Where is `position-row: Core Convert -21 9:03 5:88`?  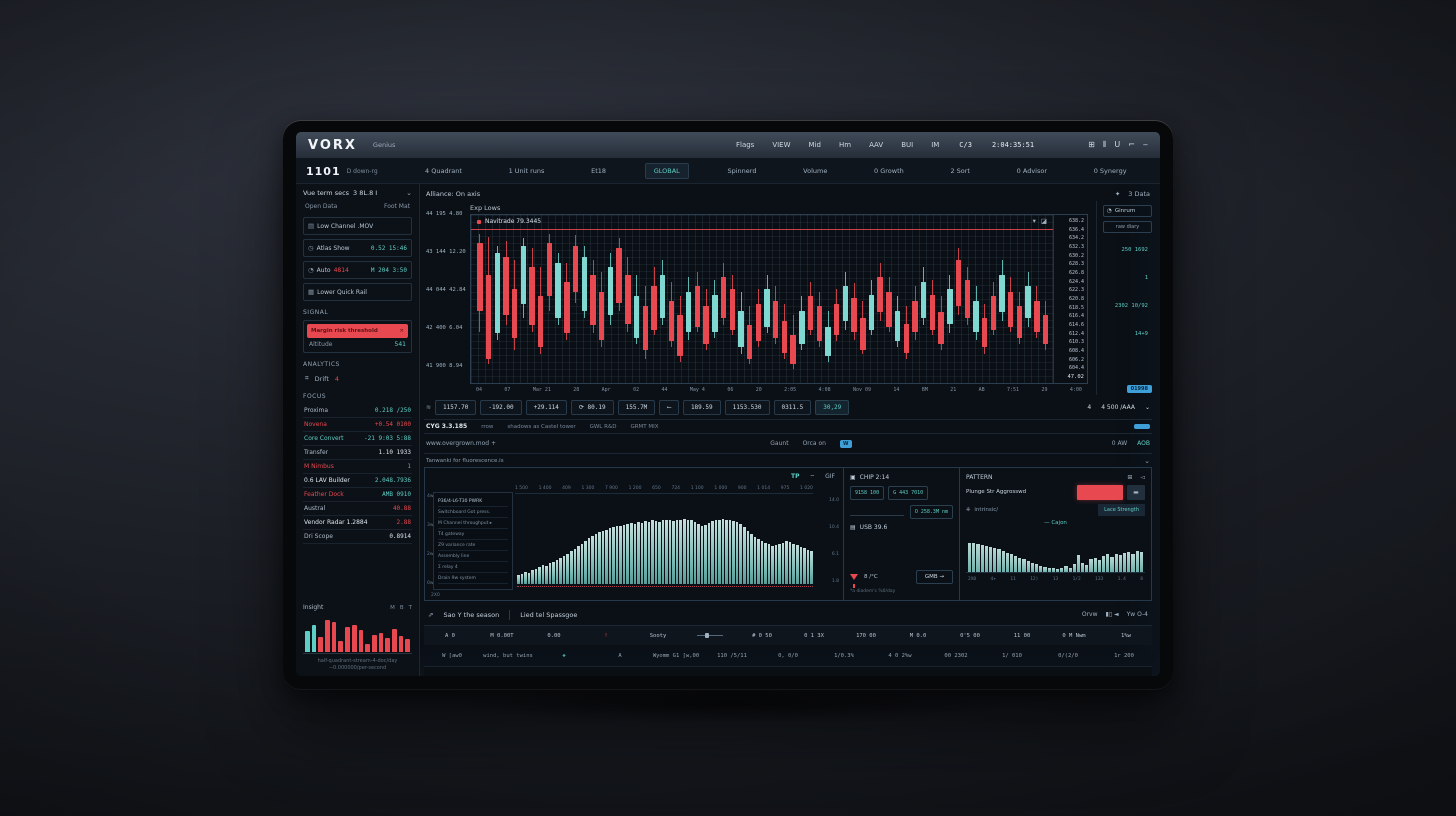
position-row: Core Convert -21 9:03 5:88 is located at coordinates (357, 439).